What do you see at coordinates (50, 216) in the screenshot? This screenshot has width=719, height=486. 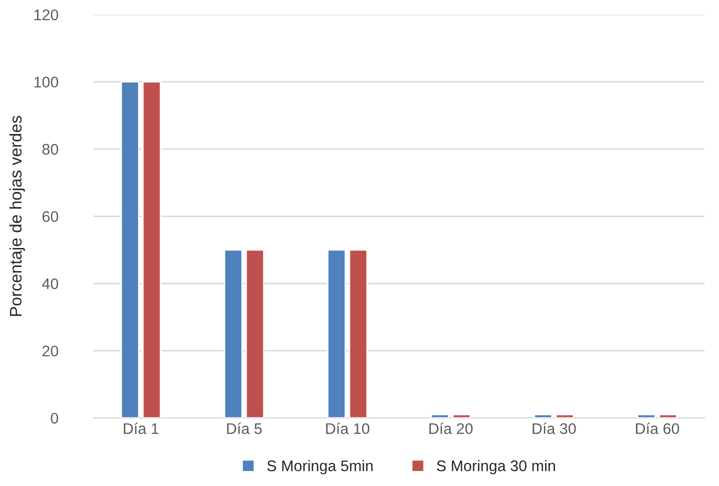 I see `y-tick-label: 60` at bounding box center [50, 216].